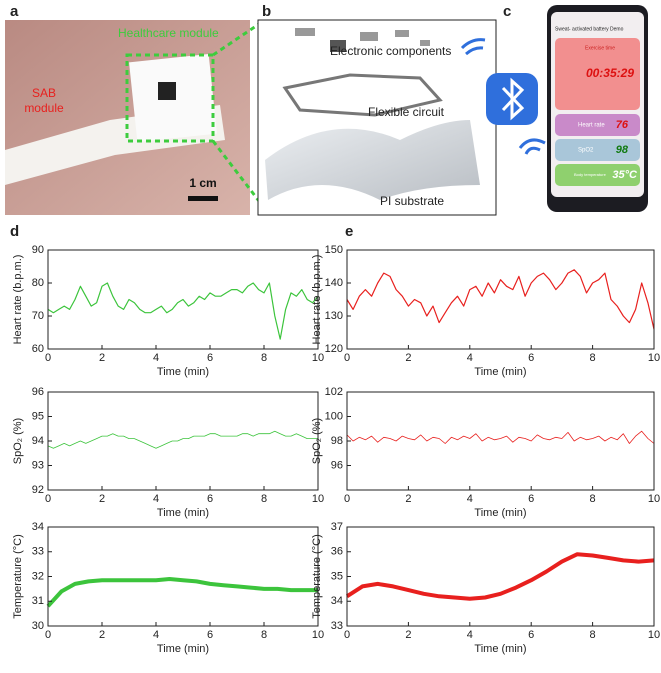 Image resolution: width=661 pixels, height=673 pixels. Describe the element at coordinates (362, 40) in the screenshot. I see `components-illustration` at that location.